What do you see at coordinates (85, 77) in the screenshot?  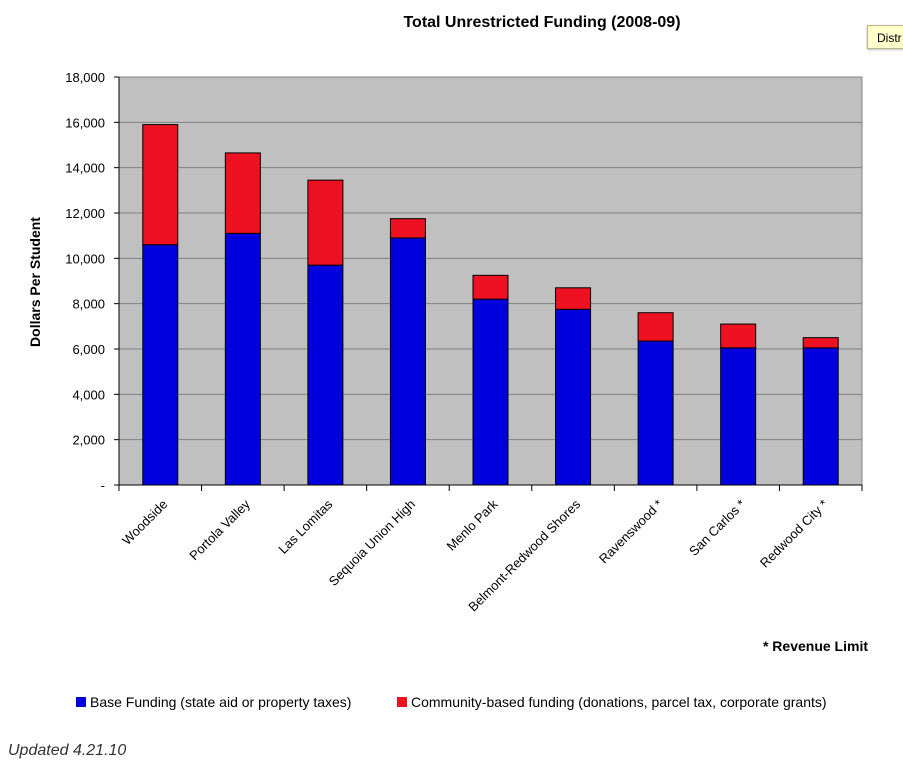 I see `y-tick-label: 18,000` at bounding box center [85, 77].